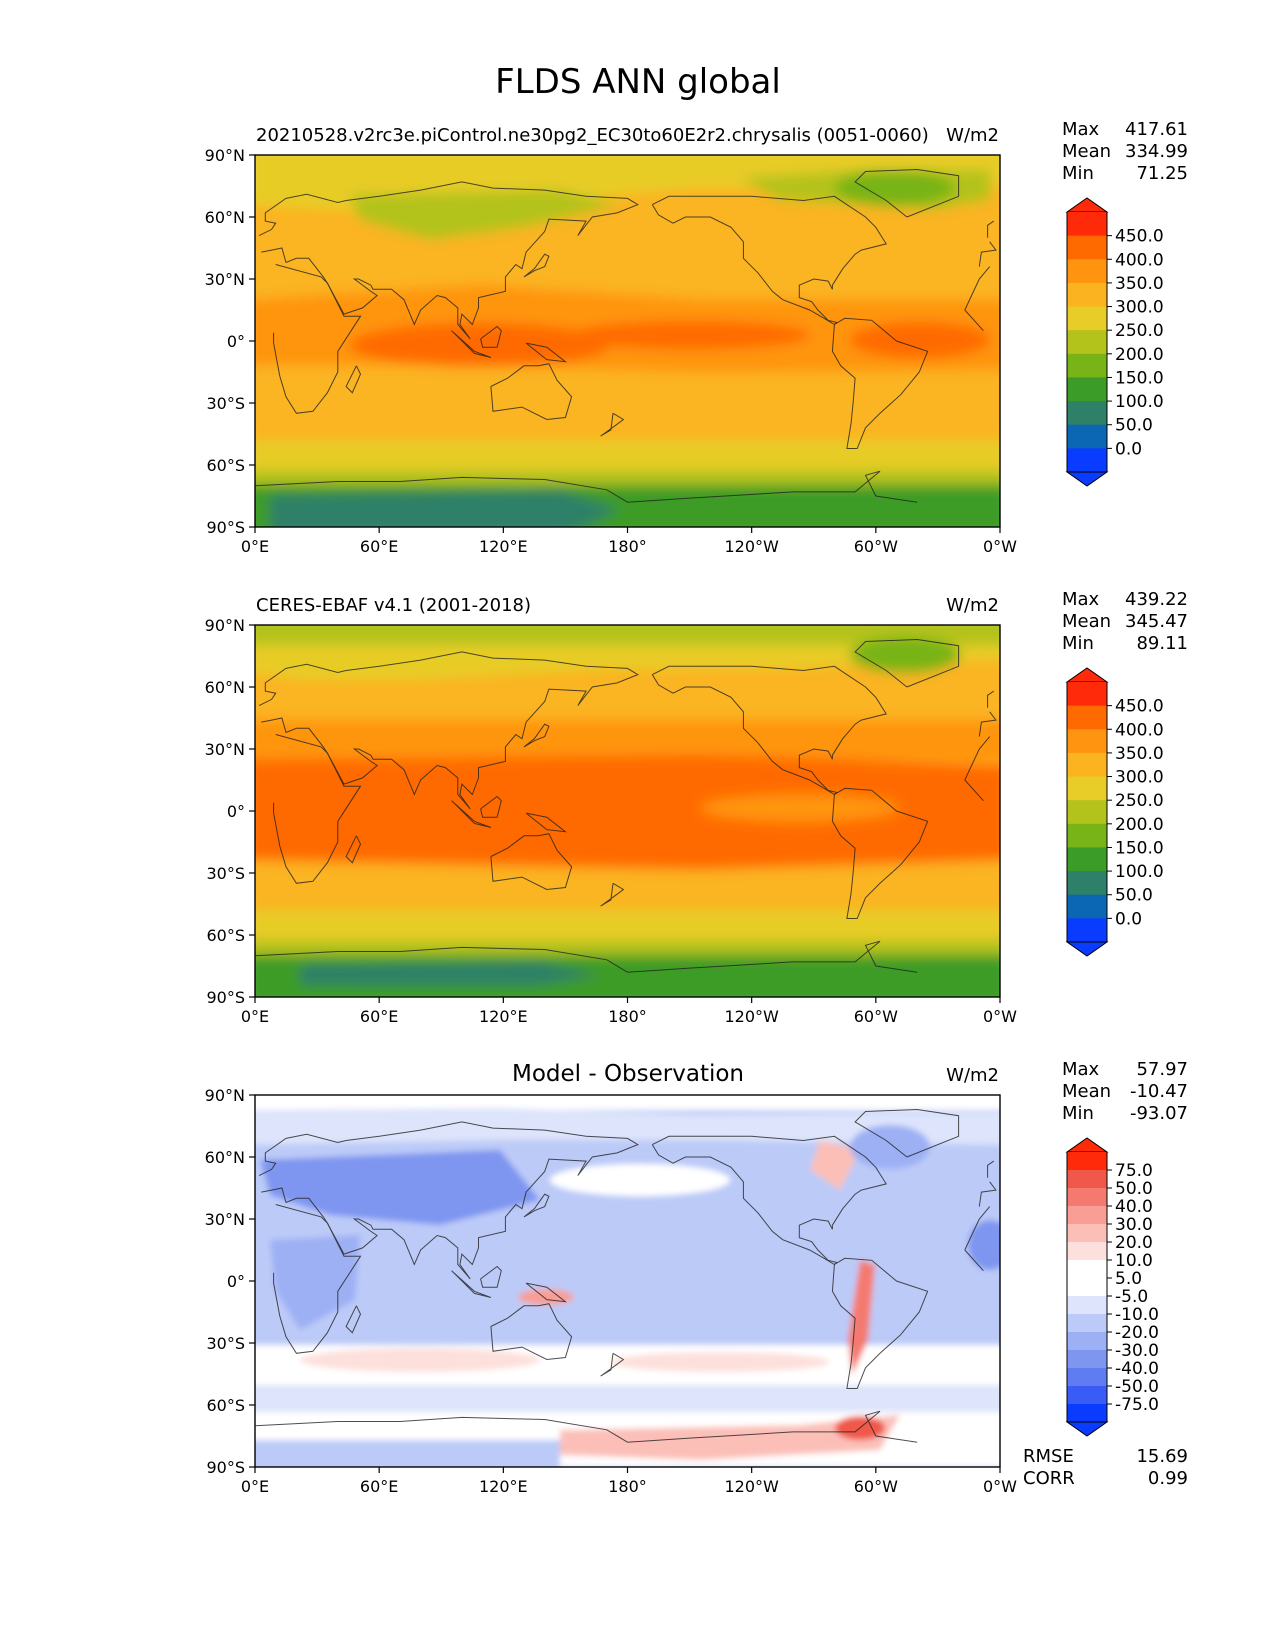  What do you see at coordinates (236, 341) in the screenshot?
I see `lat-tick-label: 0°` at bounding box center [236, 341].